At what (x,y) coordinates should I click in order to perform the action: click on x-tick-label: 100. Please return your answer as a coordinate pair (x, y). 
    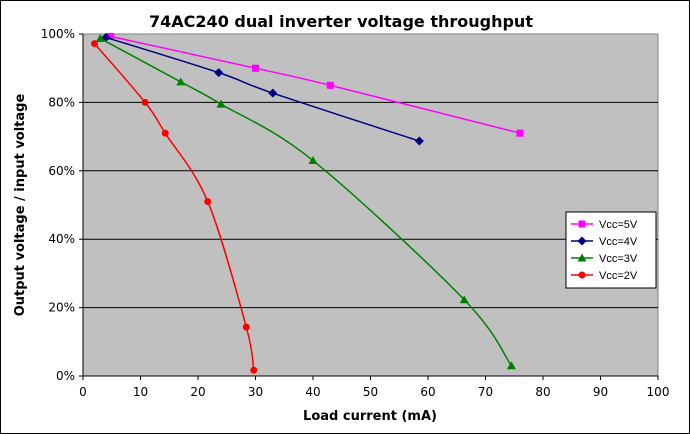
    Looking at the image, I should click on (658, 392).